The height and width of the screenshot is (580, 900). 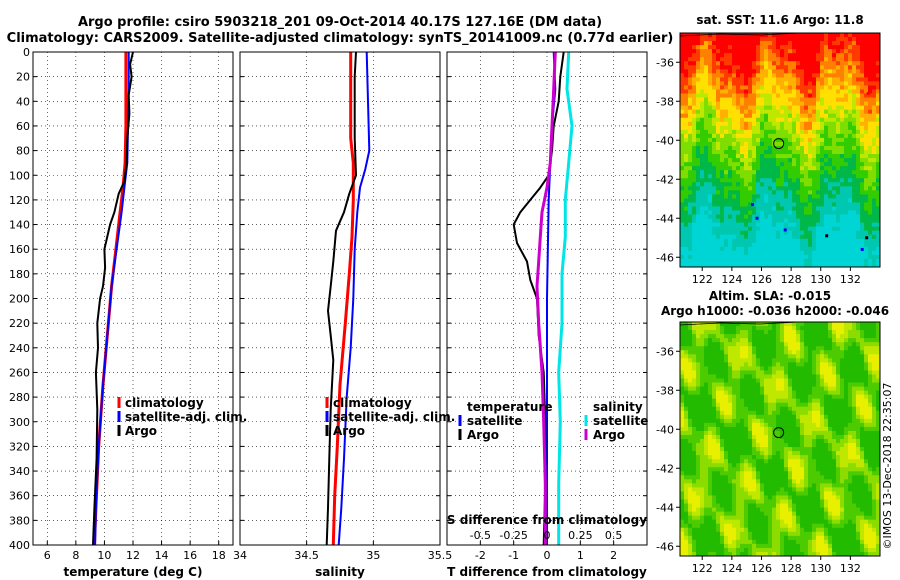 What do you see at coordinates (620, 421) in the screenshot?
I see `difference-legend-salinity-item: satellite` at bounding box center [620, 421].